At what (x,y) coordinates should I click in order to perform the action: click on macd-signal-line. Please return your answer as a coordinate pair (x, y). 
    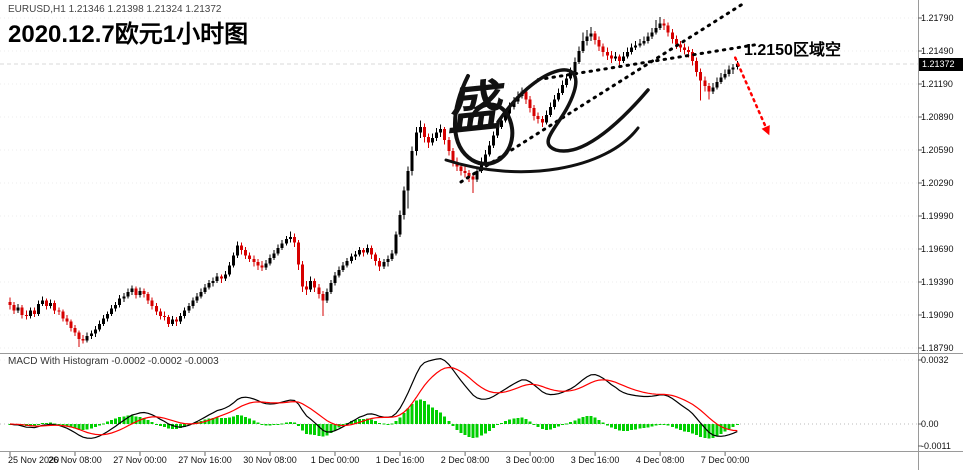
    Looking at the image, I should click on (373, 401).